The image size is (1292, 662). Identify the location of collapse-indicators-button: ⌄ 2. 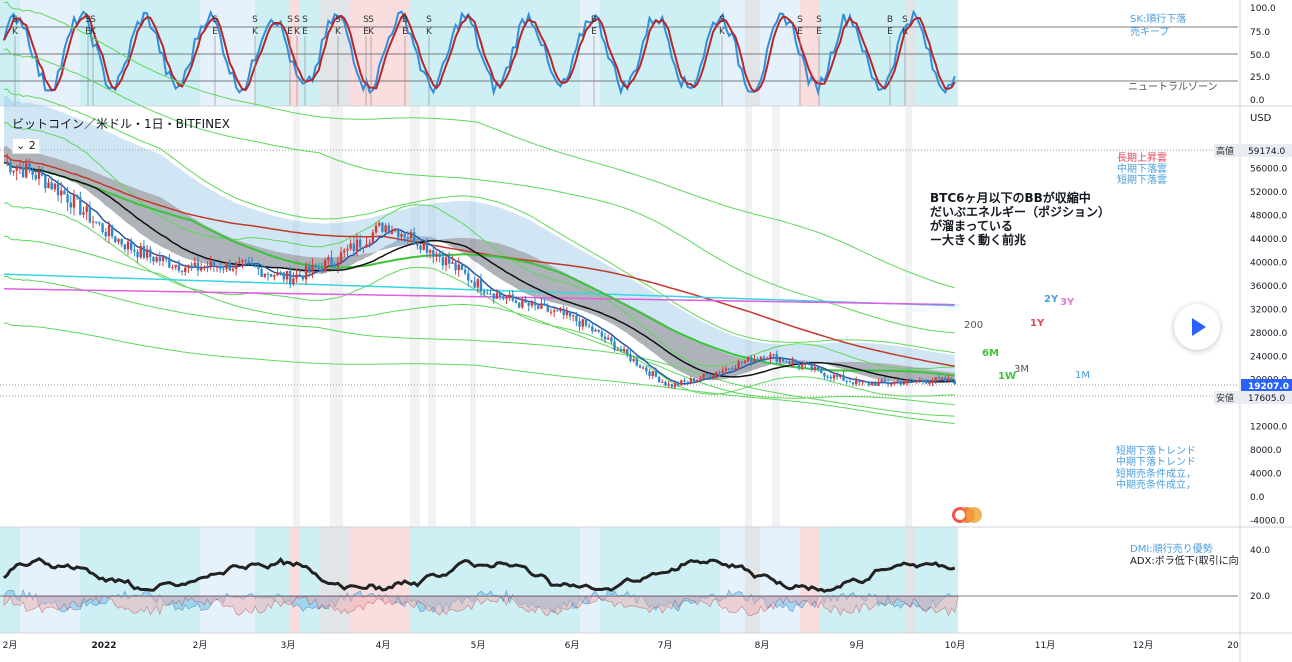
(26, 146).